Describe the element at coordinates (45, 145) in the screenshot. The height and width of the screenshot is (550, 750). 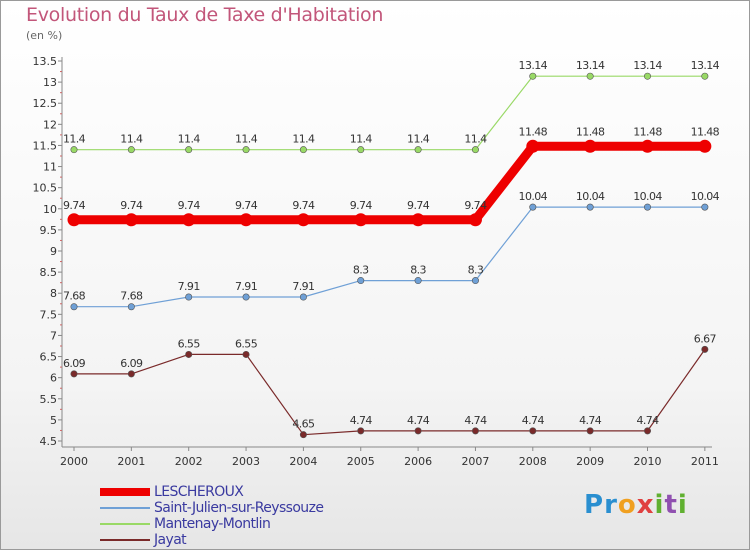
I see `y-tick-label: 11.5` at that location.